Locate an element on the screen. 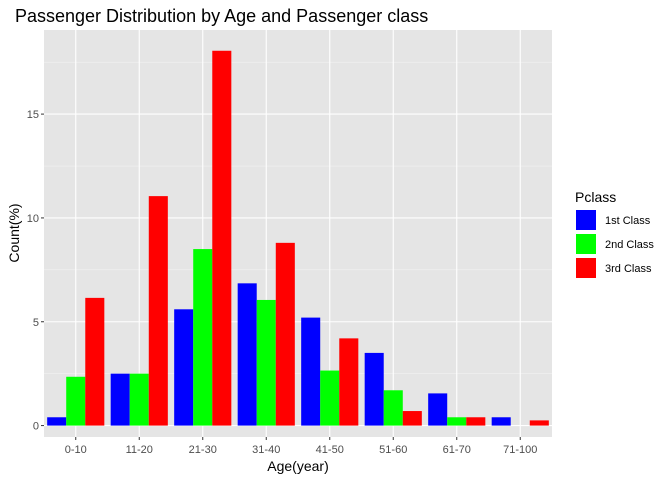 This screenshot has height=480, width=672. legend: Pclass 1st Class 2nd Class 3rd Class is located at coordinates (614, 233).